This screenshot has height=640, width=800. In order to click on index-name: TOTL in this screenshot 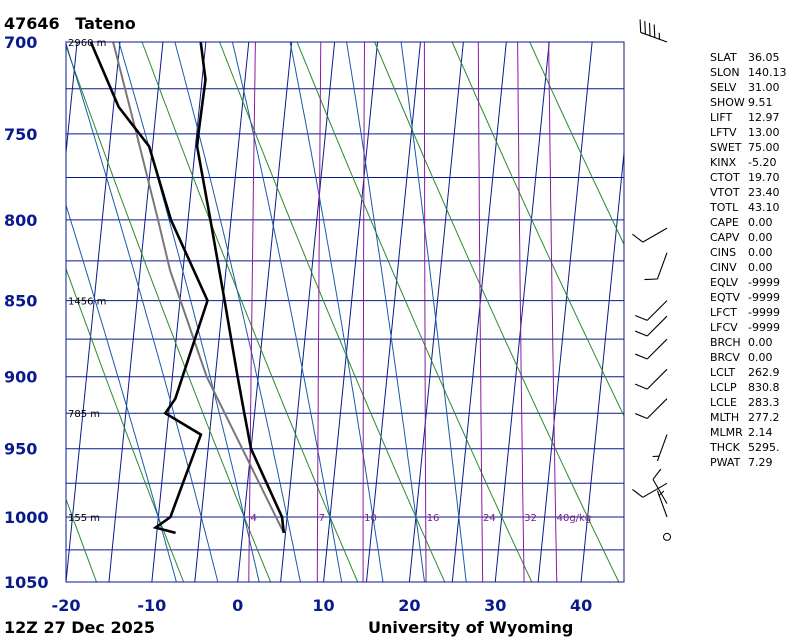, I will do `click(724, 207)`.